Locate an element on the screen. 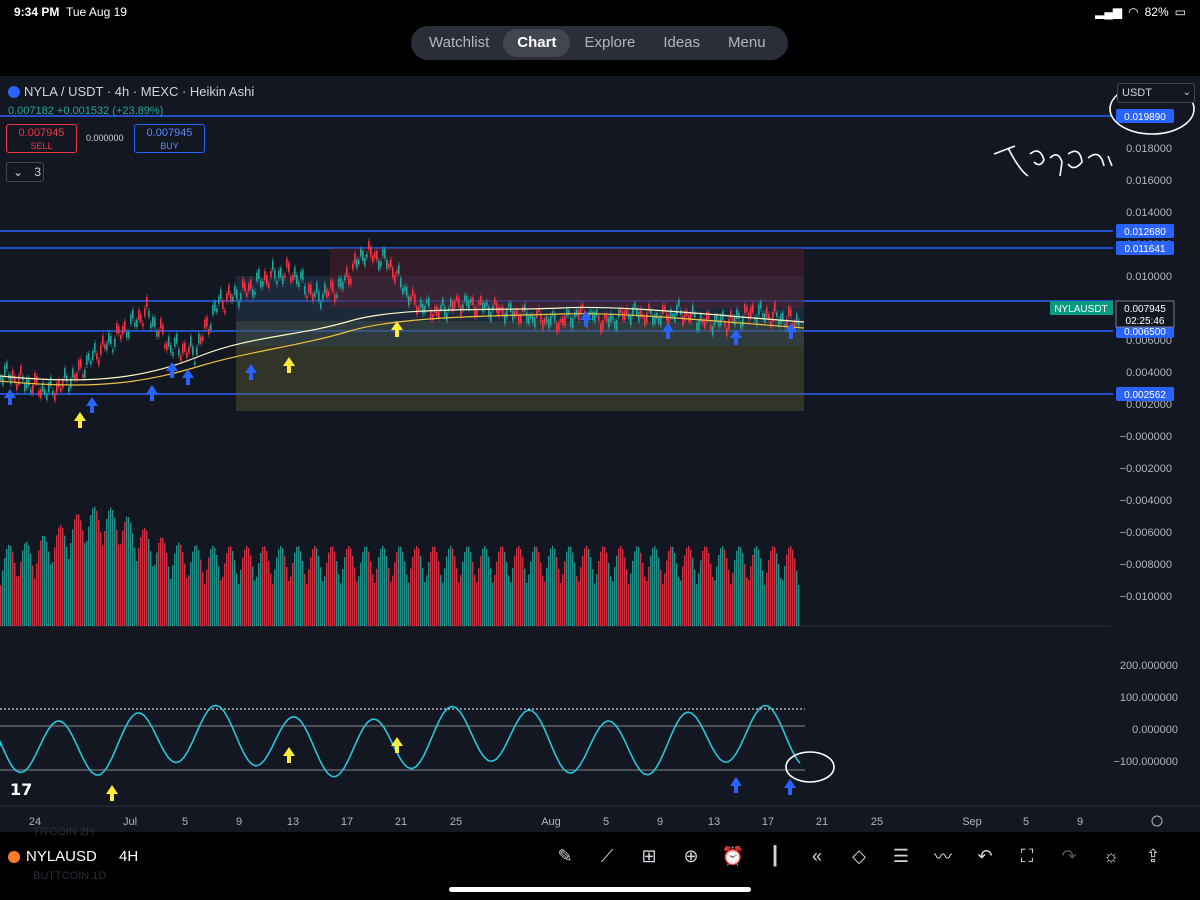 This screenshot has height=900, width=1200. brush-icon: ✎ is located at coordinates (565, 855).